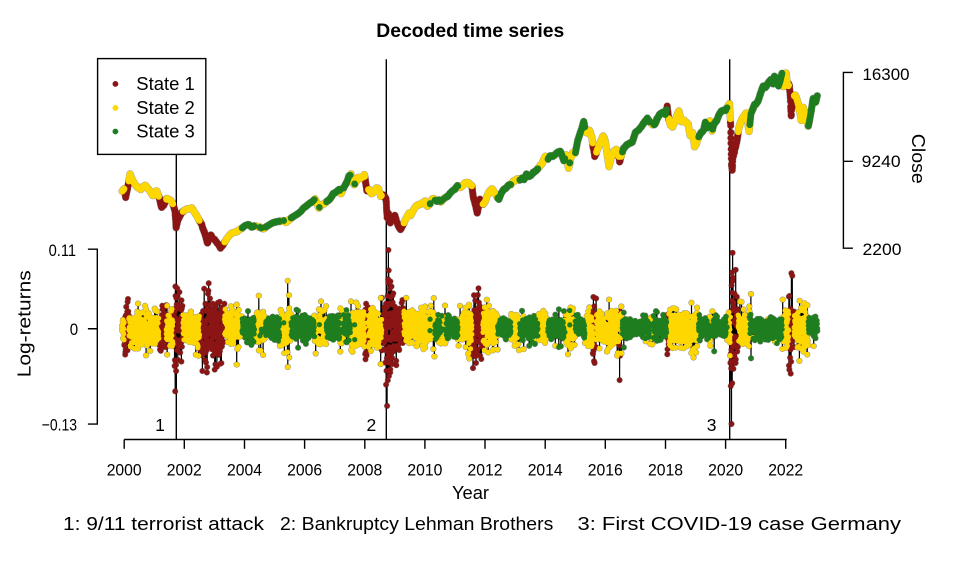 The image size is (960, 576). What do you see at coordinates (605, 470) in the screenshot?
I see `svg-text: 2016` at bounding box center [605, 470].